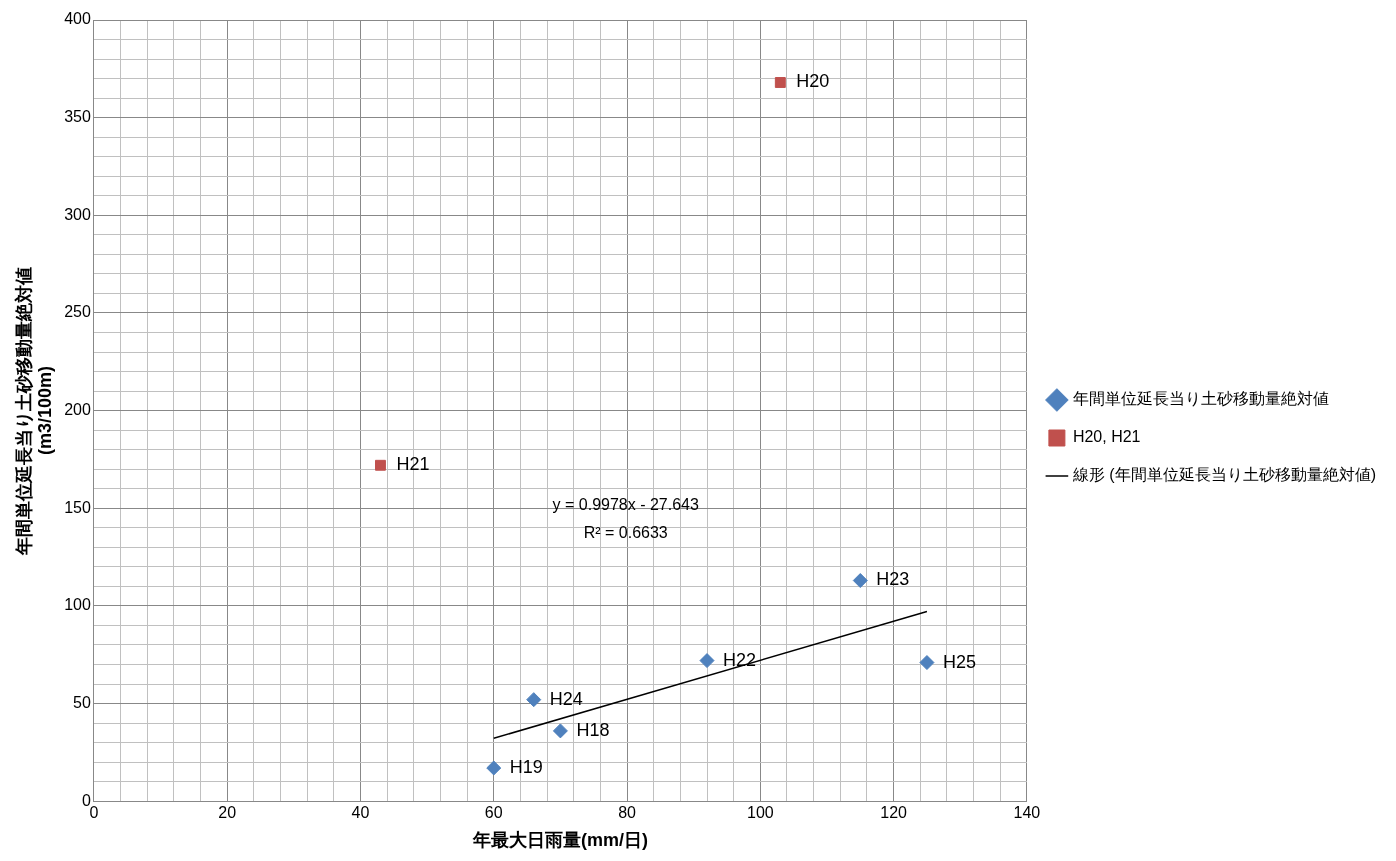 The image size is (1396, 861). Describe the element at coordinates (1200, 399) in the screenshot. I see `legend-label: 年間単位延長当り土砂移動量絶対値` at that location.